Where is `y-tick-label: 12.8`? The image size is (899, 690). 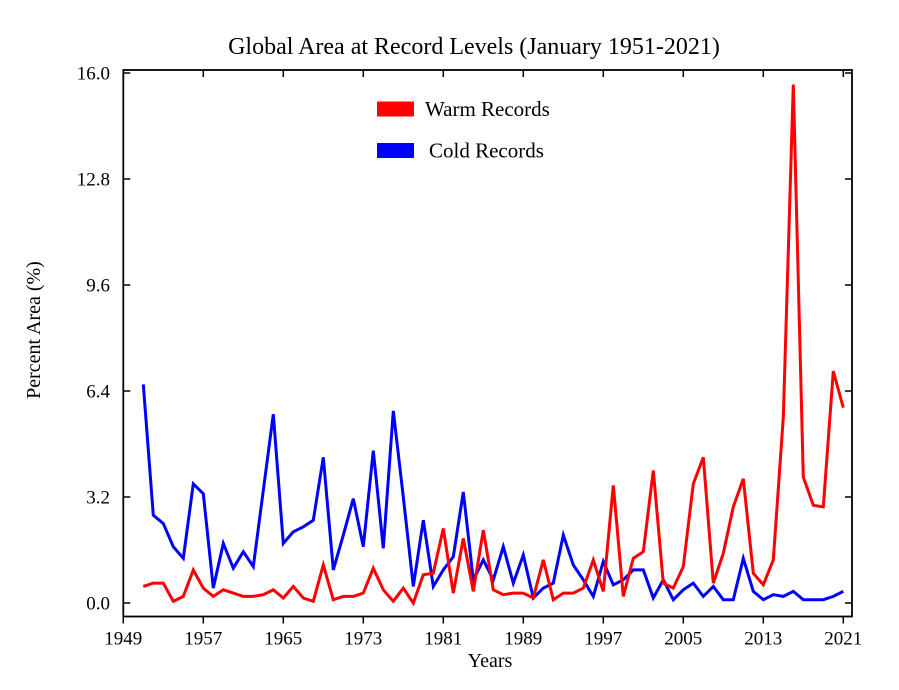
y-tick-label: 12.8 is located at coordinates (93, 180).